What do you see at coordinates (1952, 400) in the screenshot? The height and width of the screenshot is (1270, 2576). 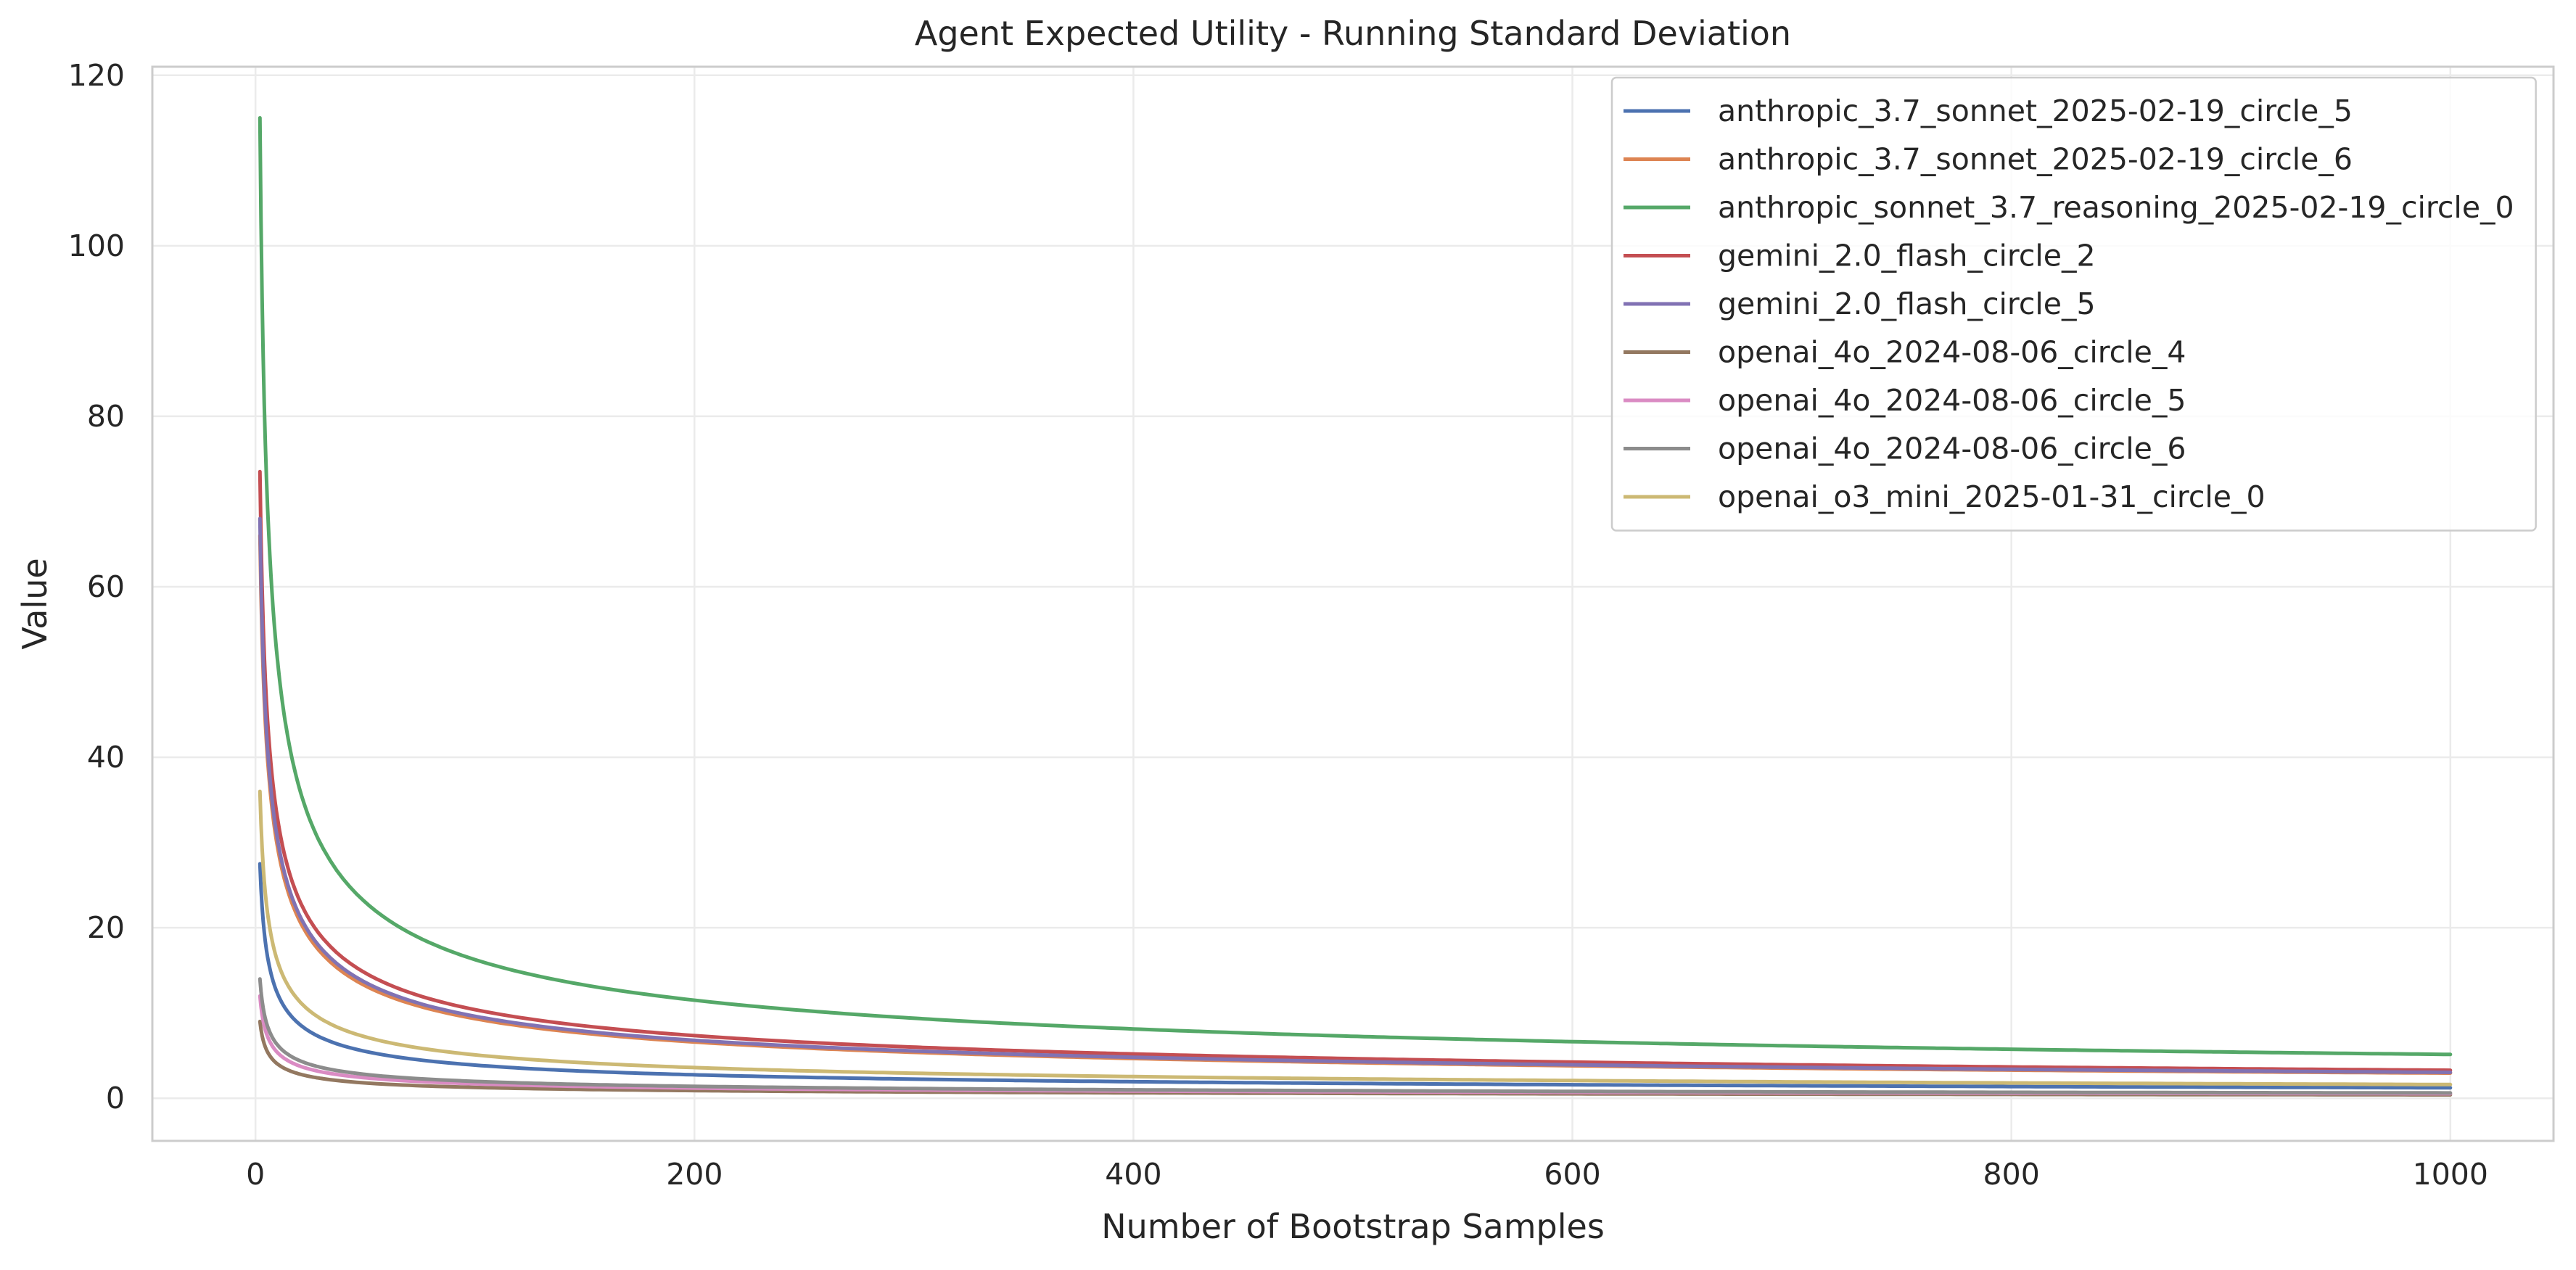 I see `legend-label: openai_4o_2024-08-06_circle_5` at bounding box center [1952, 400].